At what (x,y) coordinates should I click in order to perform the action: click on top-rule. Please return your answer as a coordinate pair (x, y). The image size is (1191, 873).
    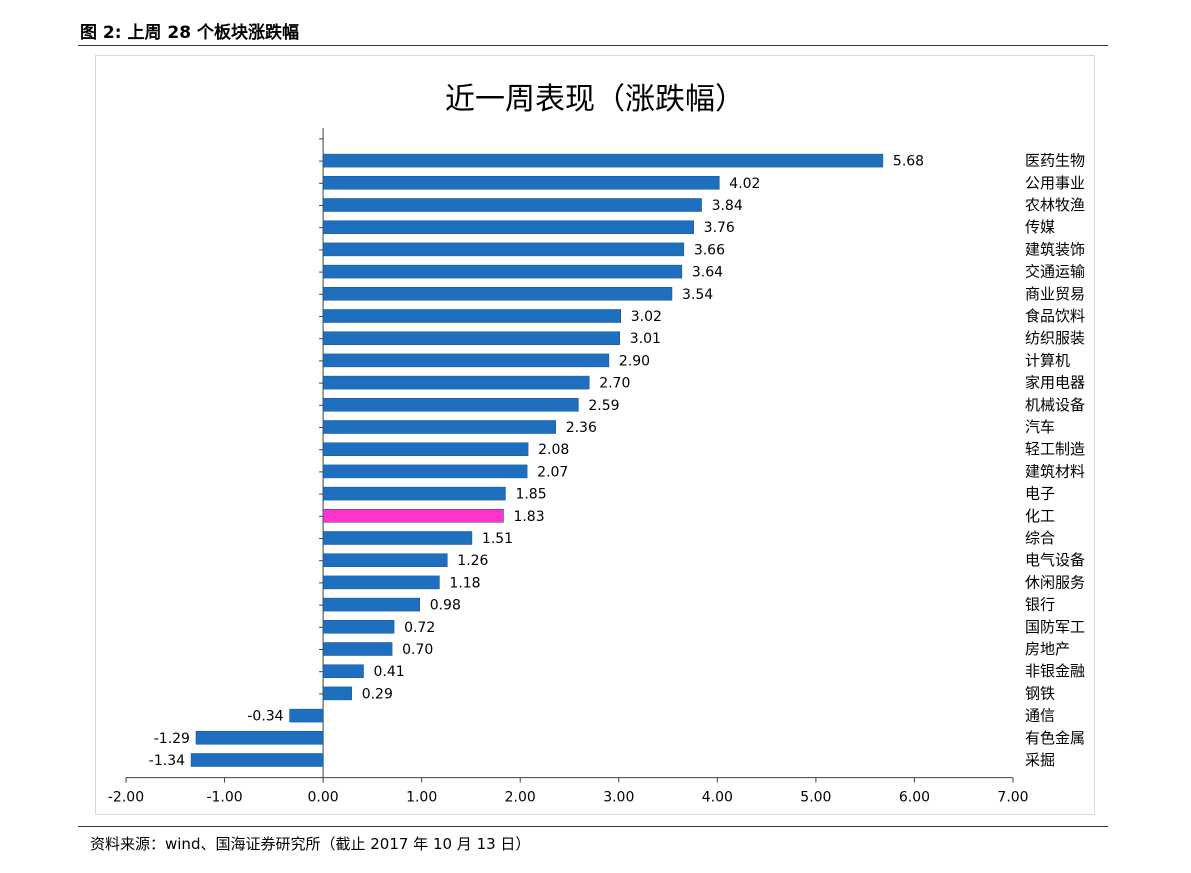
    Looking at the image, I should click on (593, 45).